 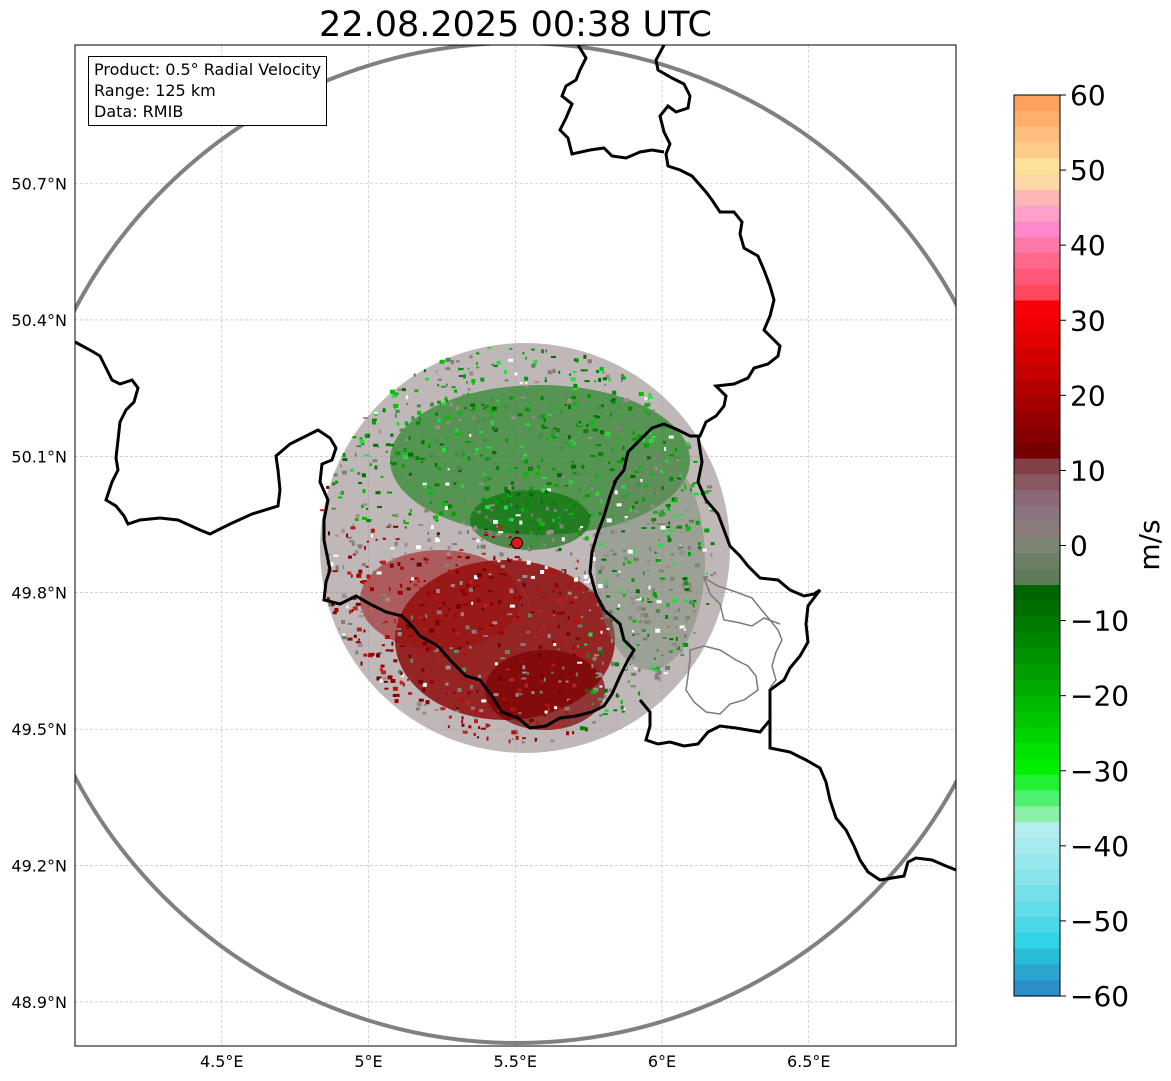 What do you see at coordinates (1088, 95) in the screenshot?
I see `colorbar-tick-label: 60` at bounding box center [1088, 95].